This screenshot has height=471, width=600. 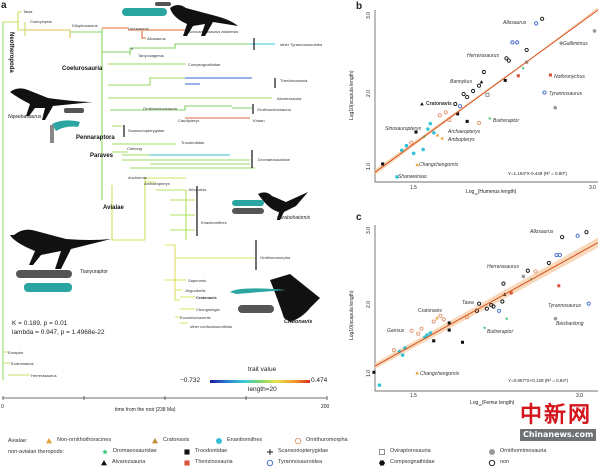 I want to click on marker-comp, so click(x=382, y=463).